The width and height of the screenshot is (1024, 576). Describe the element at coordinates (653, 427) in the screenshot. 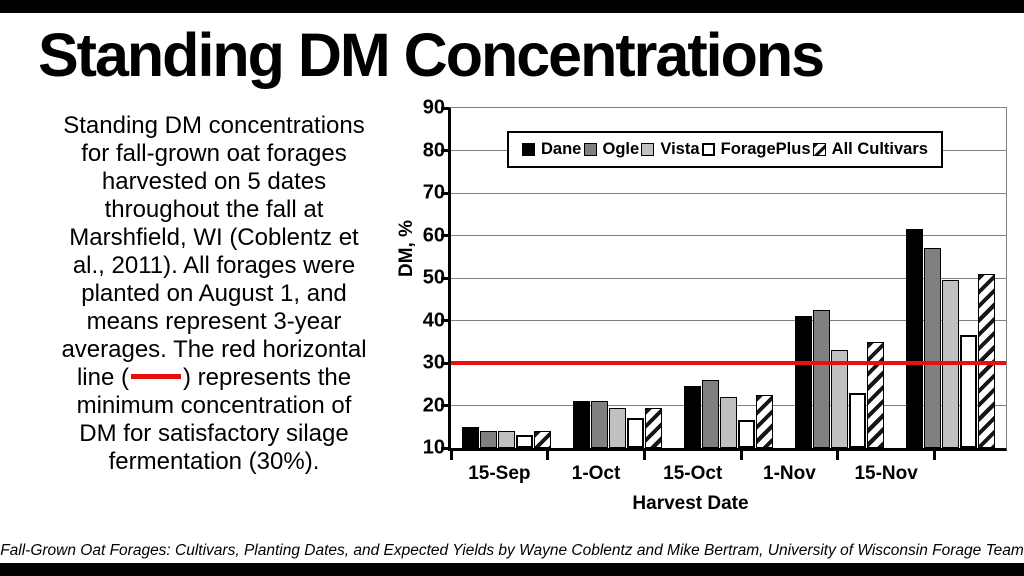

I see `bar-all-cultivars-1-oct` at that location.